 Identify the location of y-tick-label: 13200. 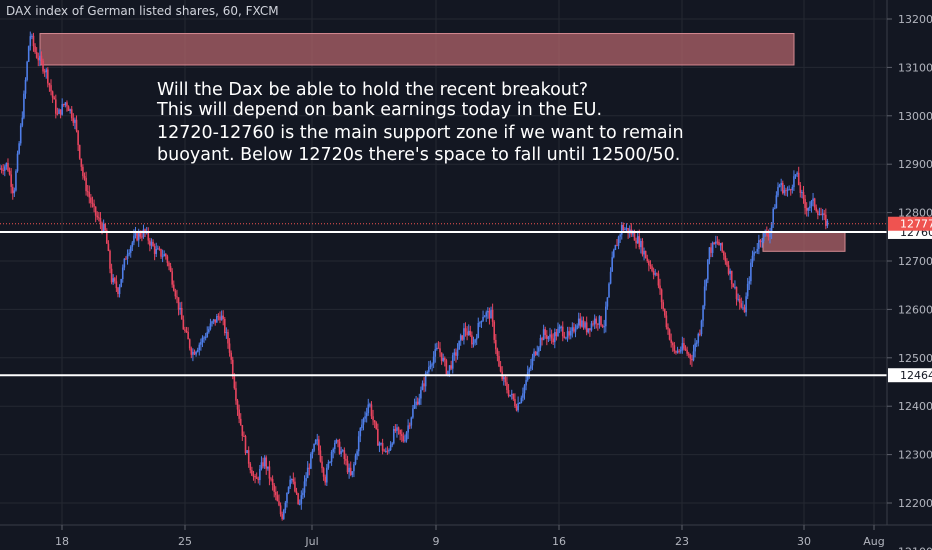
(915, 19).